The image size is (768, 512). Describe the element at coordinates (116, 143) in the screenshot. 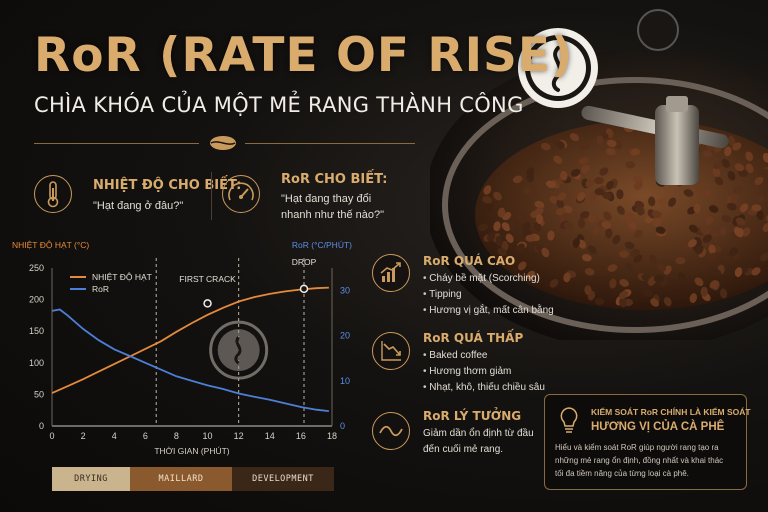

I see `divider-left` at that location.